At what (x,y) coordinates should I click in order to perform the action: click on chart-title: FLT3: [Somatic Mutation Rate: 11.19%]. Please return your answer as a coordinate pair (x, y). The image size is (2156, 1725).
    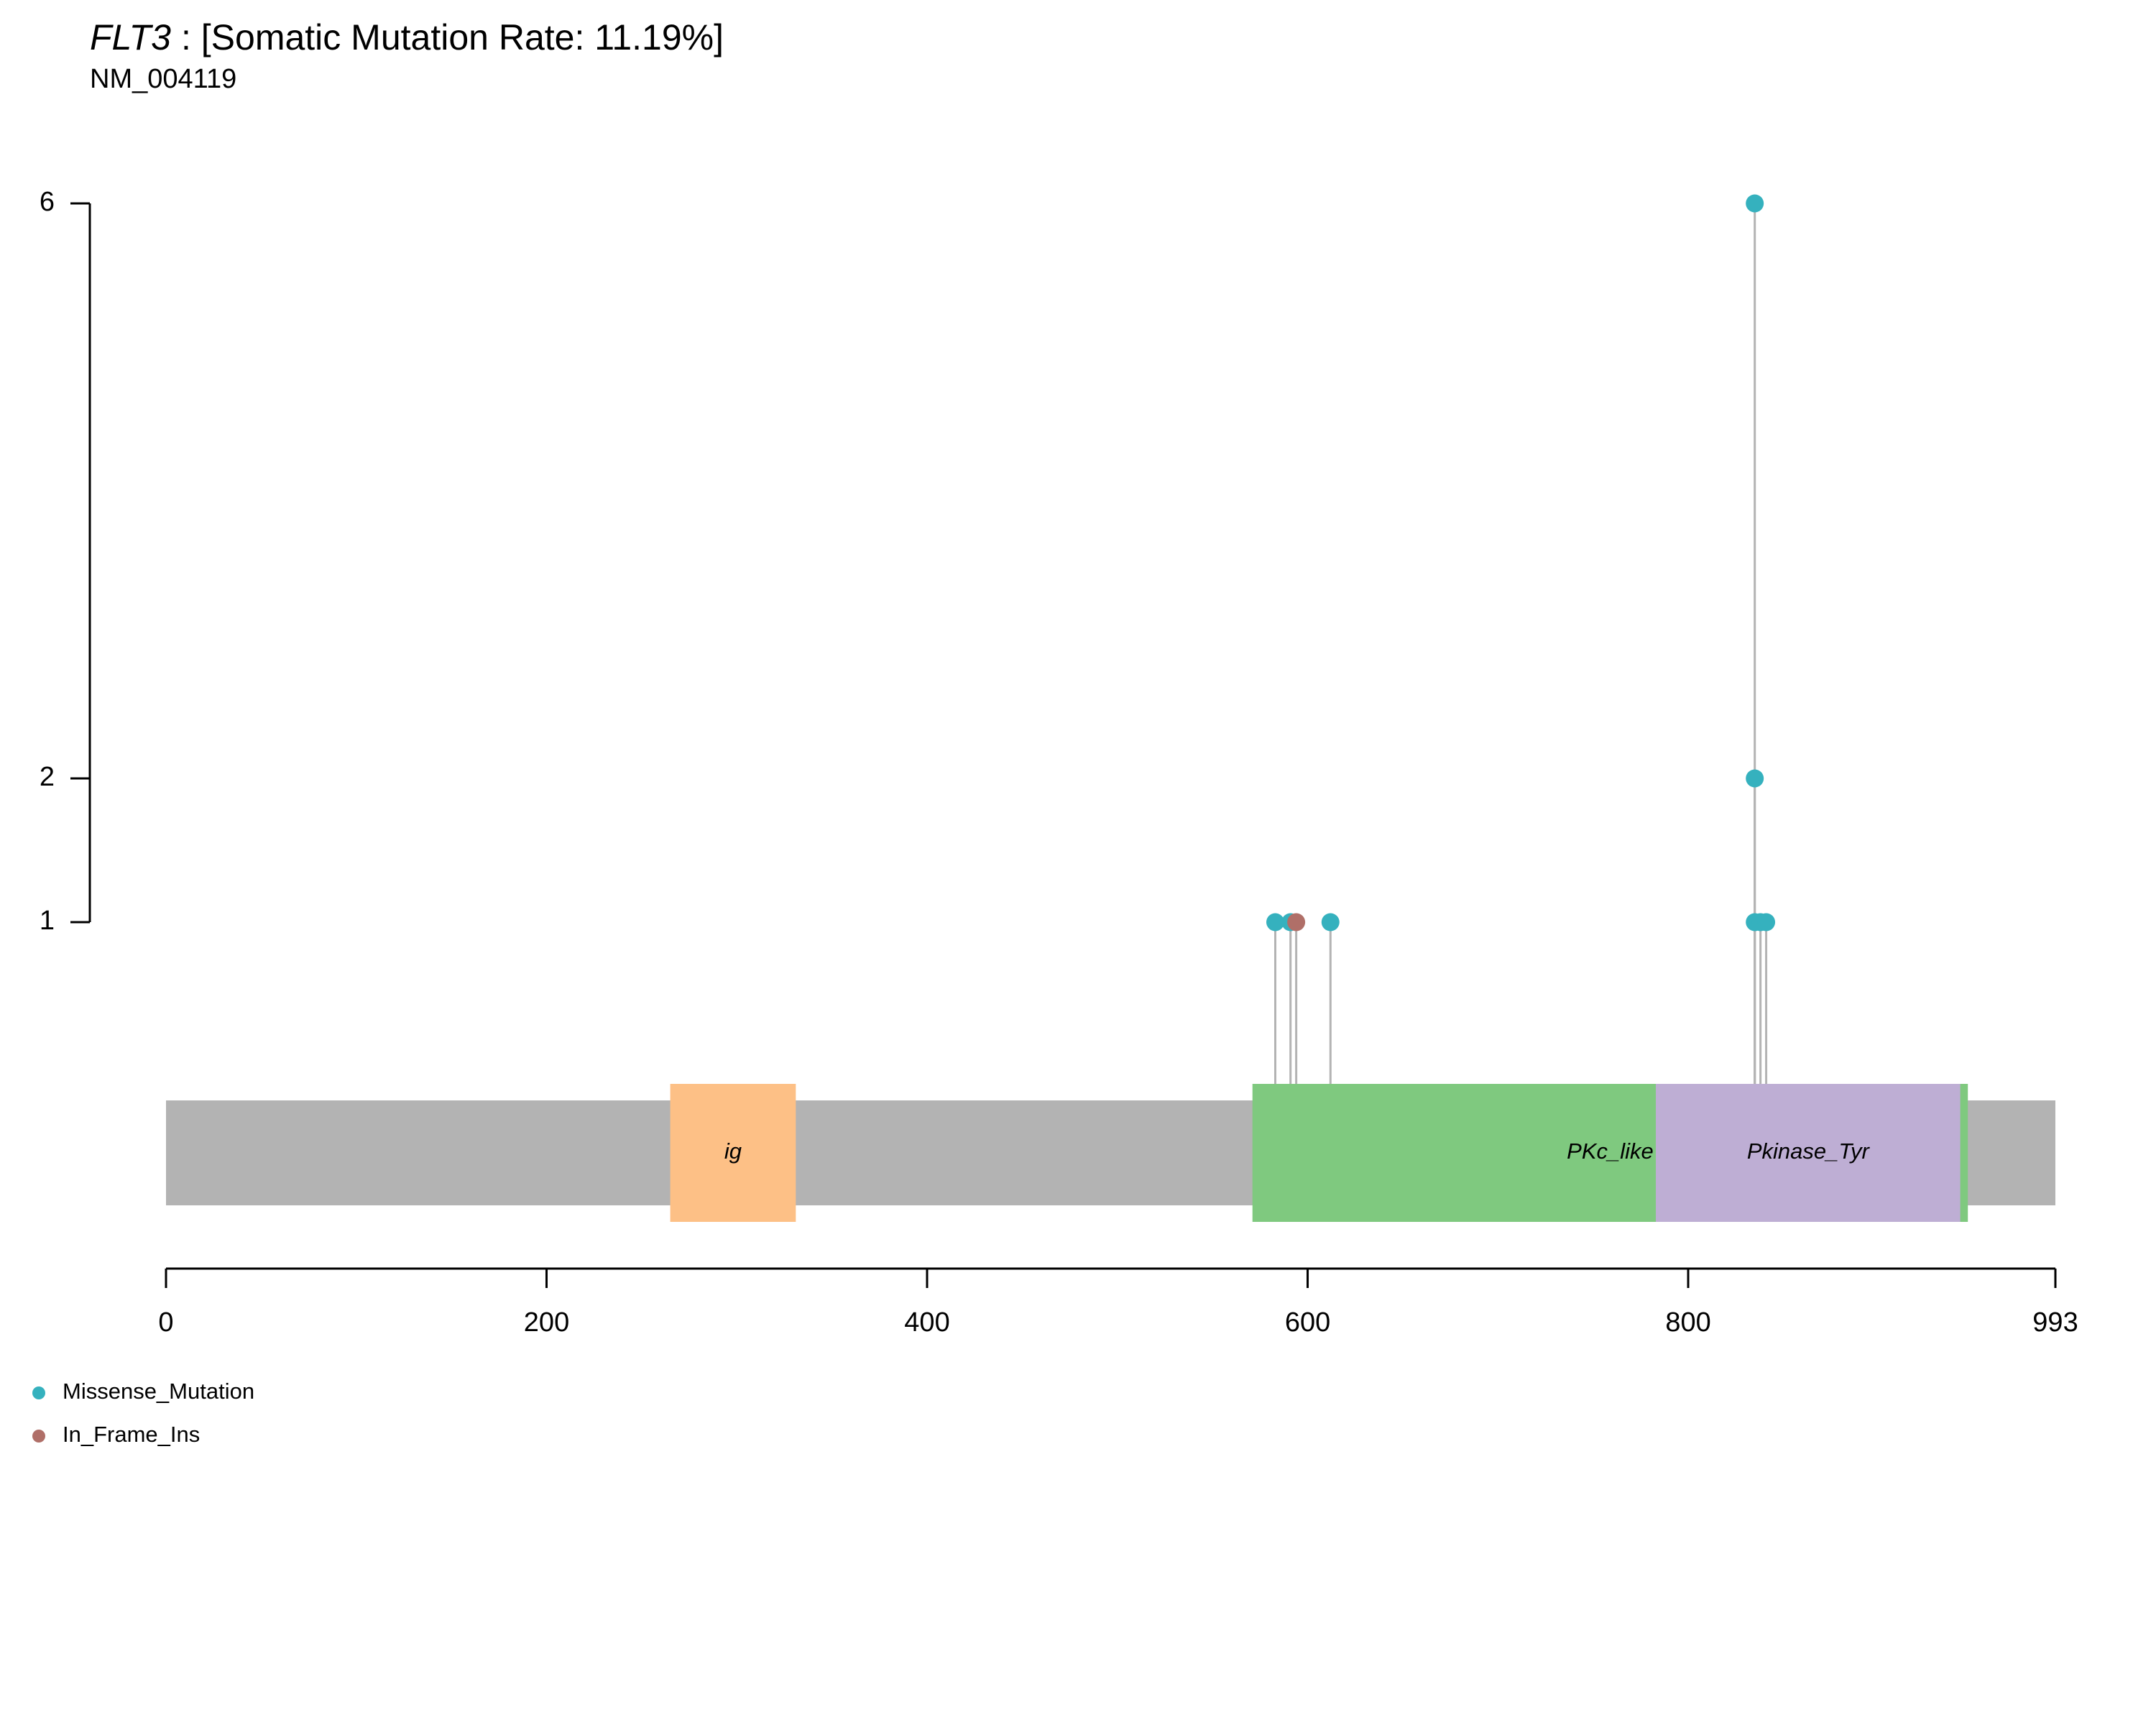
    Looking at the image, I should click on (407, 37).